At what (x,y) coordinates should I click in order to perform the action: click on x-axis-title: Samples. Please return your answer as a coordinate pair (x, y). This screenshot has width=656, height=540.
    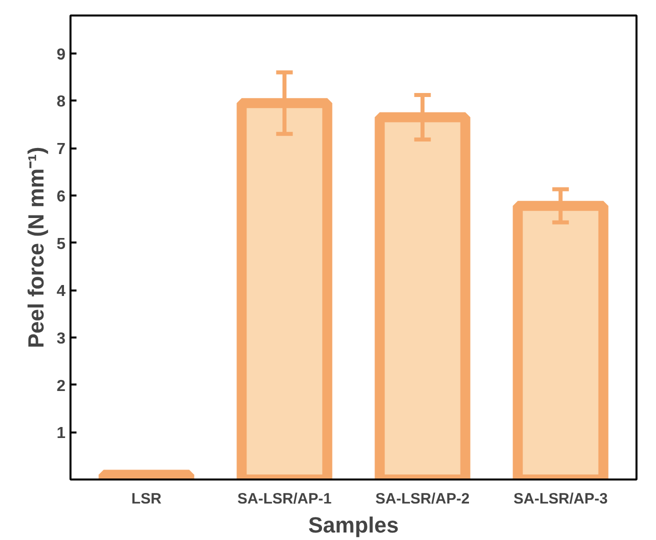
    Looking at the image, I should click on (353, 525).